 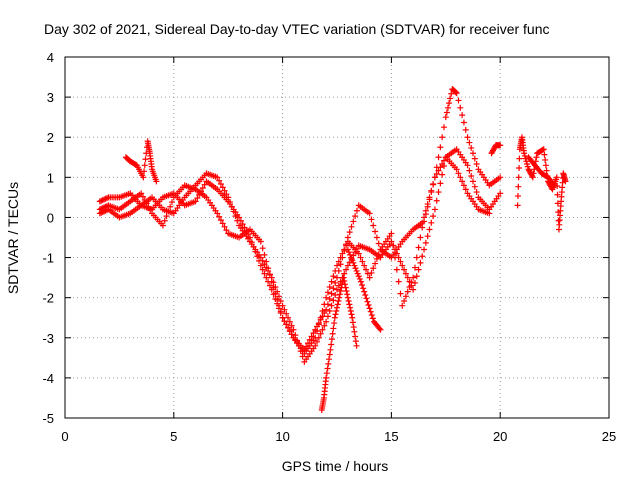 I want to click on x-tick-label: 10, so click(x=282, y=436).